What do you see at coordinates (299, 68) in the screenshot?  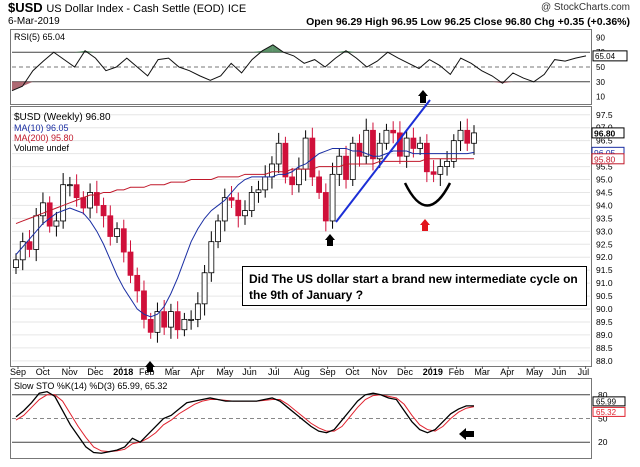 I see `rsi-line` at bounding box center [299, 68].